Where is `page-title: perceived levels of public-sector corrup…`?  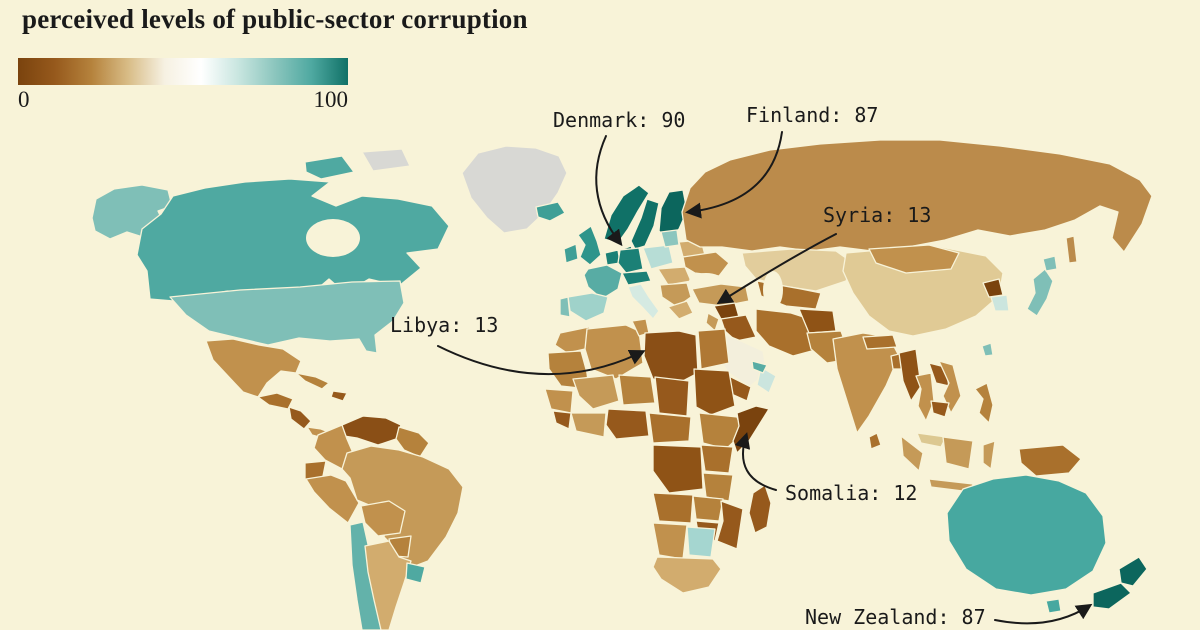 page-title: perceived levels of public-sector corrup… is located at coordinates (275, 19).